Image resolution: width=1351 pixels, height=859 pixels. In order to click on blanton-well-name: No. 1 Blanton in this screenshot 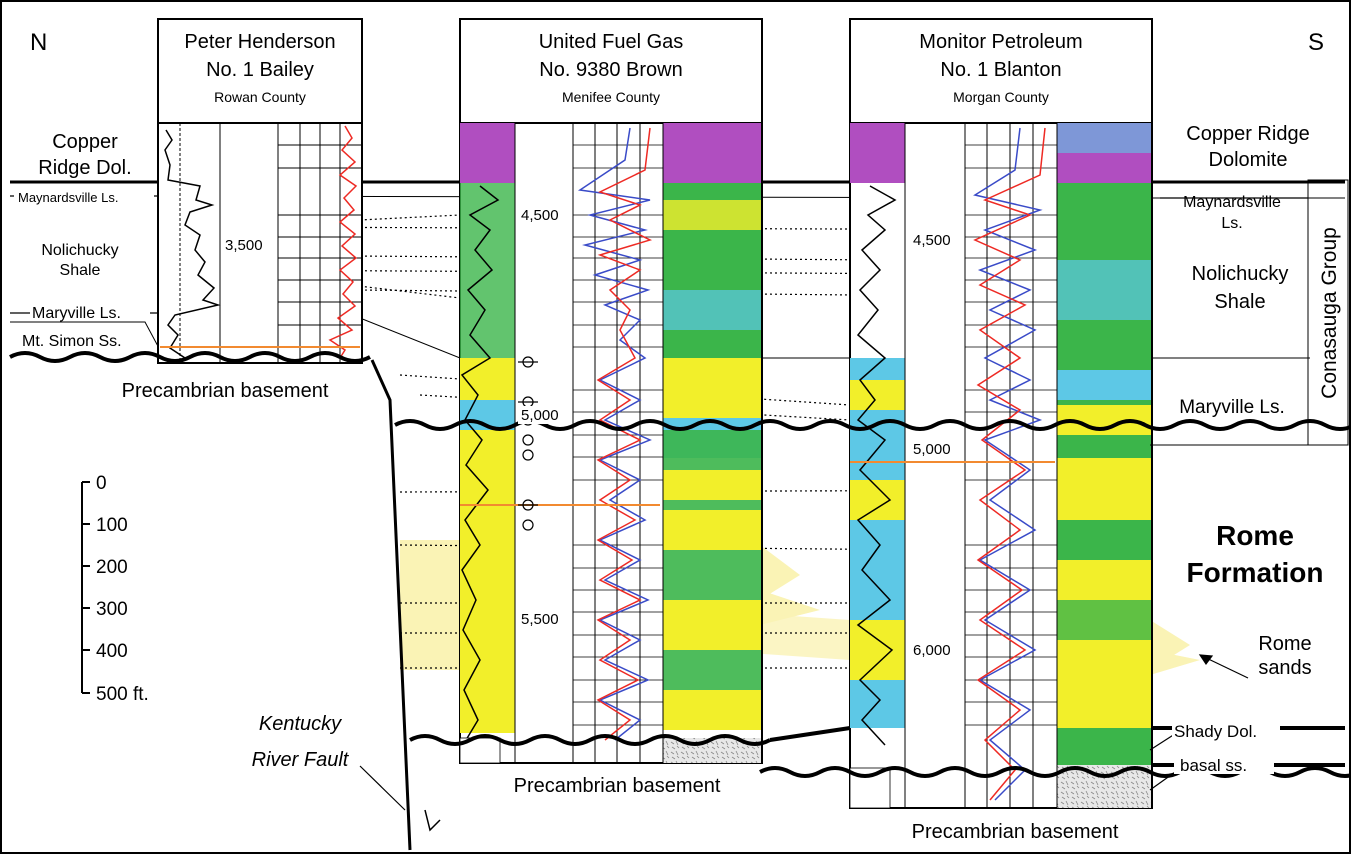, I will do `click(1000, 70)`.